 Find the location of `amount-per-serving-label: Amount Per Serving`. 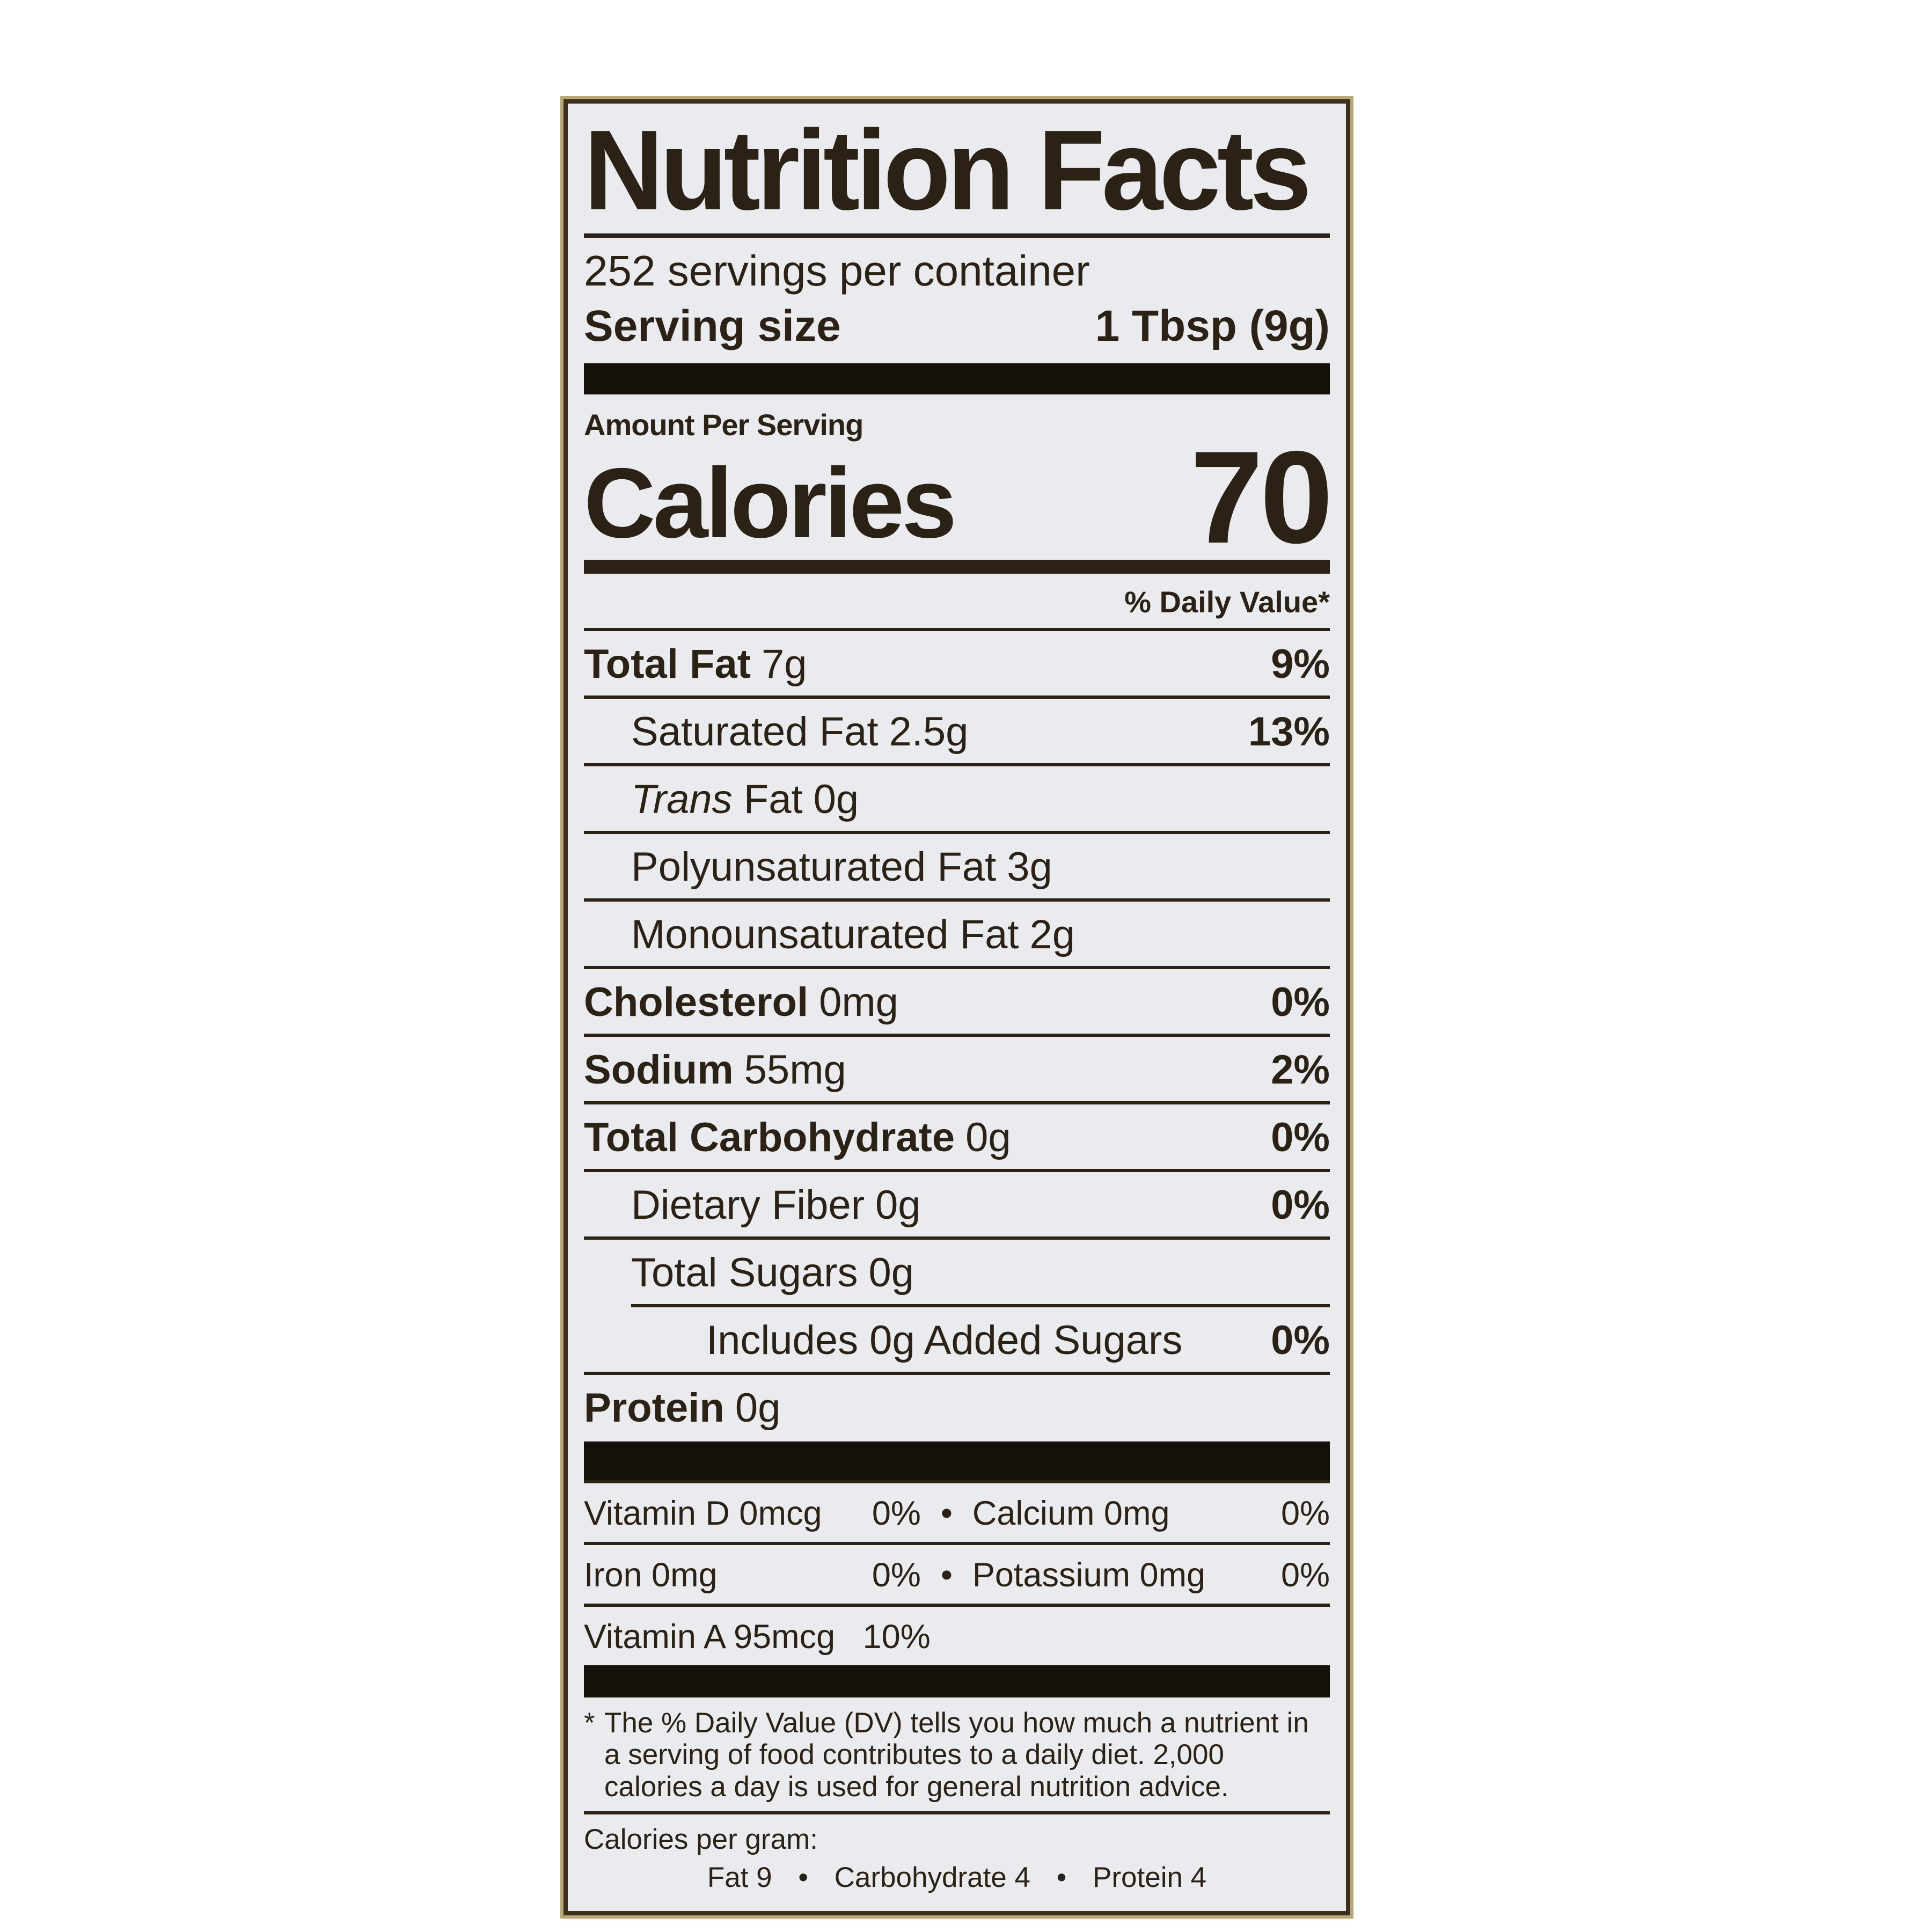

amount-per-serving-label: Amount Per Serving is located at coordinates (723, 425).